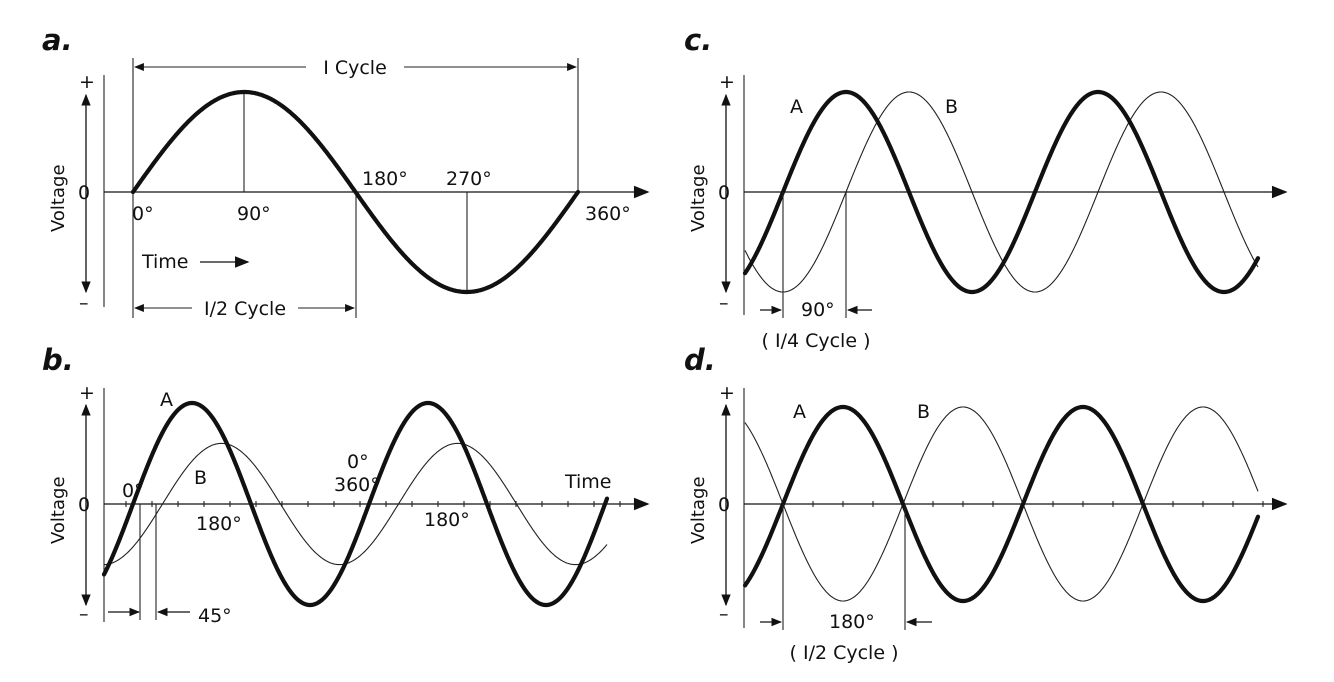 This screenshot has height=682, width=1334. What do you see at coordinates (724, 505) in the screenshot?
I see `panel-d-zero: 0` at bounding box center [724, 505].